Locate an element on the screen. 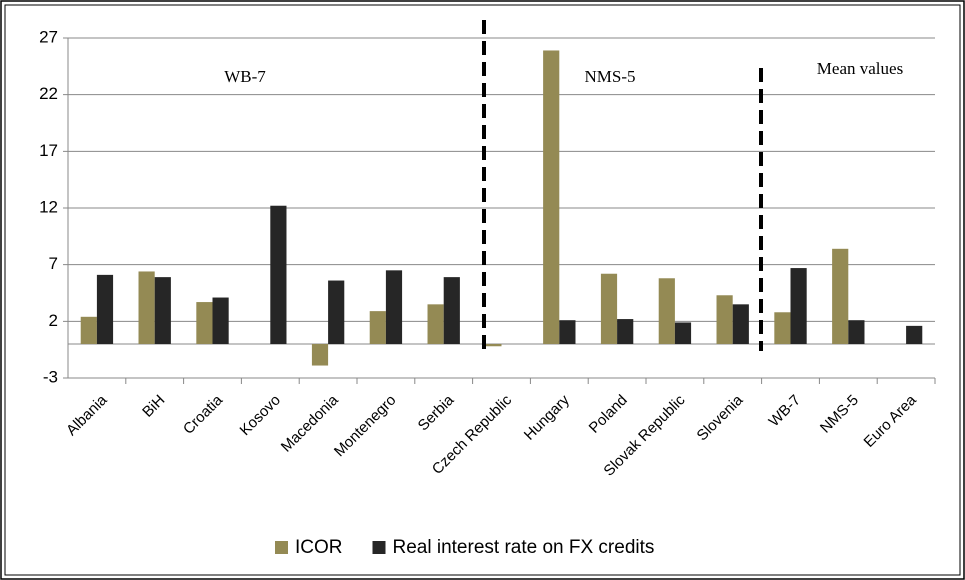 This screenshot has width=965, height=580. legend-label: ICOR is located at coordinates (319, 547).